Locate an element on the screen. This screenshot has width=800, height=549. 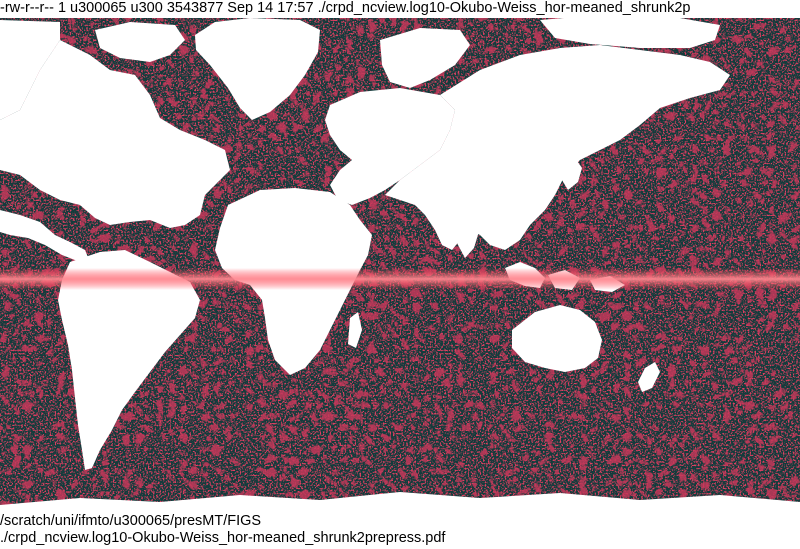
land-arctic-islands is located at coordinates (140, 42).